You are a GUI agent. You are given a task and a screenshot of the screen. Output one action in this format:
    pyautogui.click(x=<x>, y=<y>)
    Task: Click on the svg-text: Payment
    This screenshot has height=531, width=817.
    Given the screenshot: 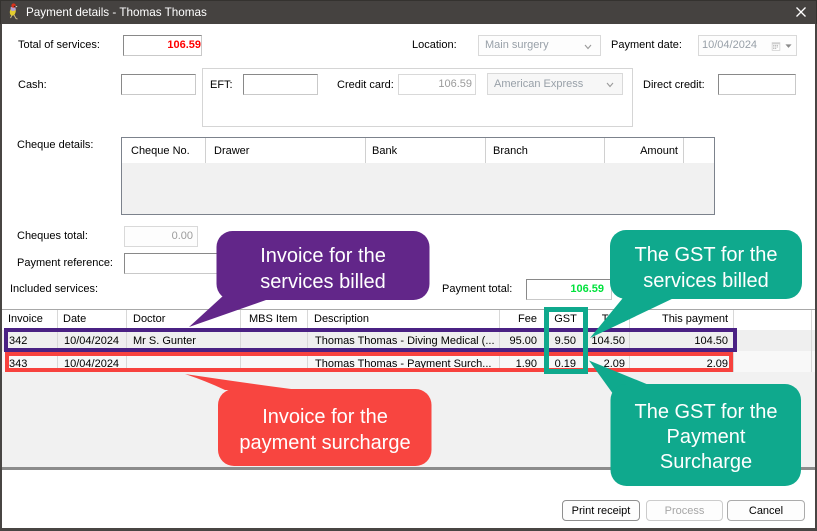 What is the action you would take?
    pyautogui.click(x=706, y=437)
    